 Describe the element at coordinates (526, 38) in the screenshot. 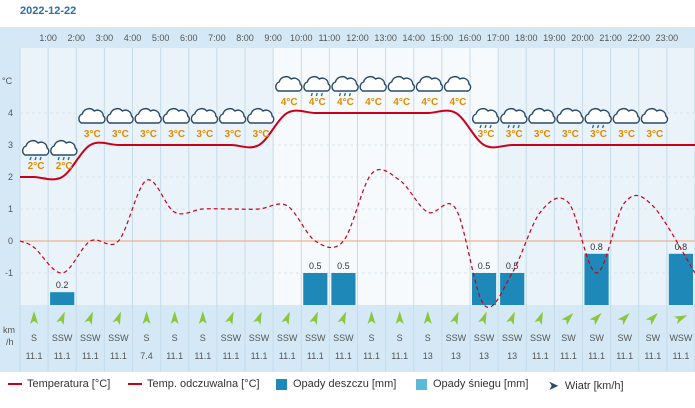

I see `hour-label: 18:00` at that location.